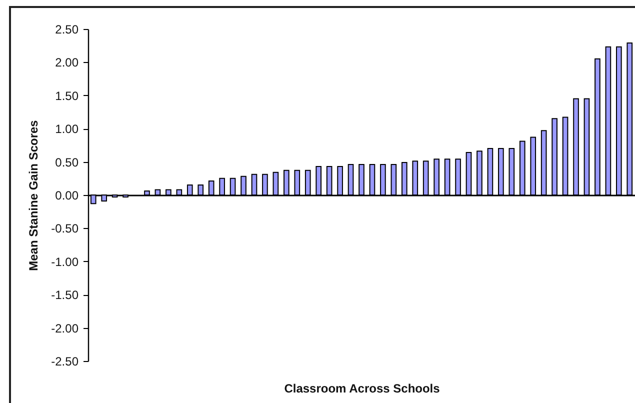 Image resolution: width=635 pixels, height=403 pixels. Describe the element at coordinates (65, 361) in the screenshot. I see `y-tick-label: -2.50` at that location.